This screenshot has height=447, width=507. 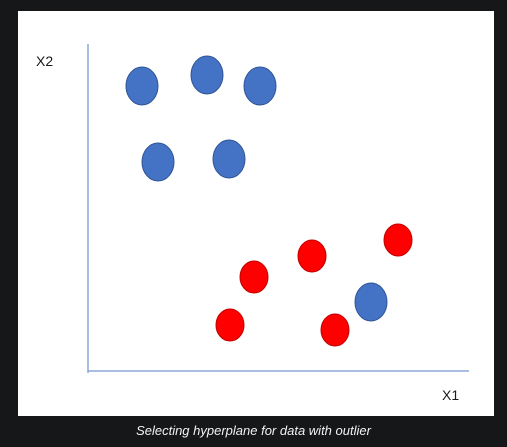 What do you see at coordinates (451, 395) in the screenshot?
I see `x-axis-label: X1` at bounding box center [451, 395].